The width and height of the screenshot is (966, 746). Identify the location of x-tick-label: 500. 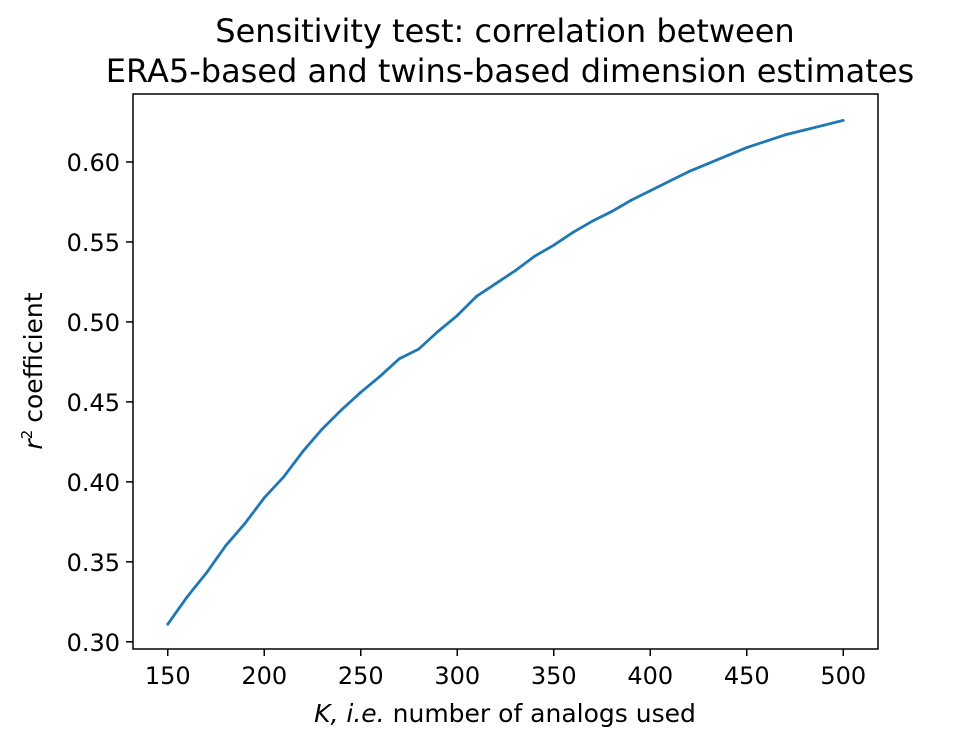
(843, 676).